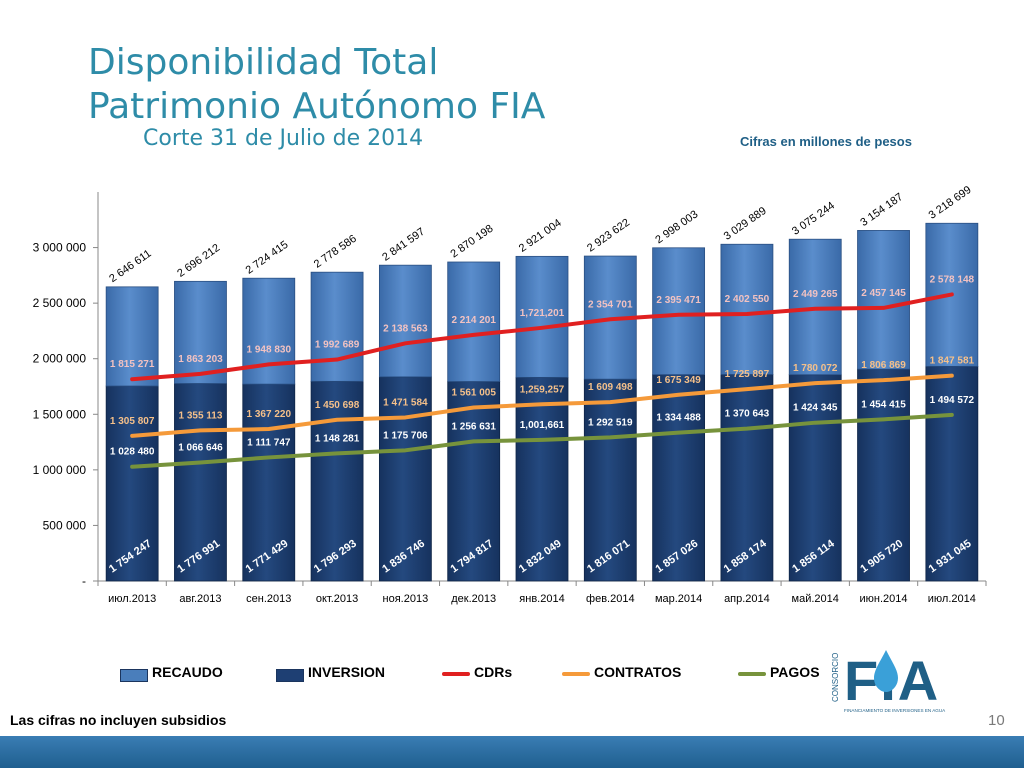  What do you see at coordinates (132, 599) in the screenshot?
I see `x-tick-label: июл.2013` at bounding box center [132, 599].